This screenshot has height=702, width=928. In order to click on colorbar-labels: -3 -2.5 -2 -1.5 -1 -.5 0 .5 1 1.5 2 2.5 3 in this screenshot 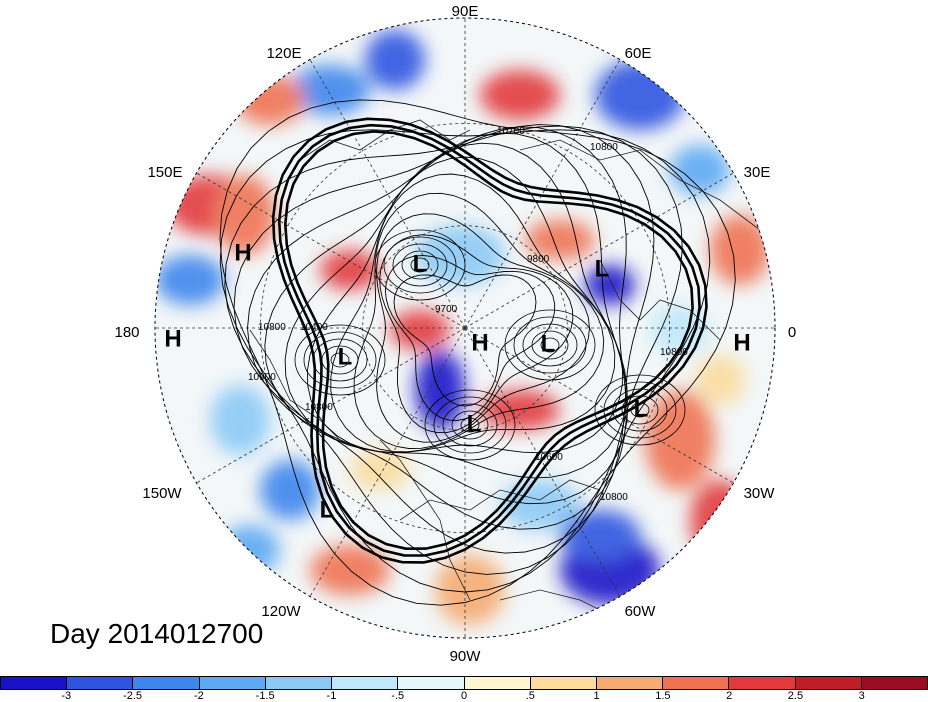, I will do `click(464, 696)`.